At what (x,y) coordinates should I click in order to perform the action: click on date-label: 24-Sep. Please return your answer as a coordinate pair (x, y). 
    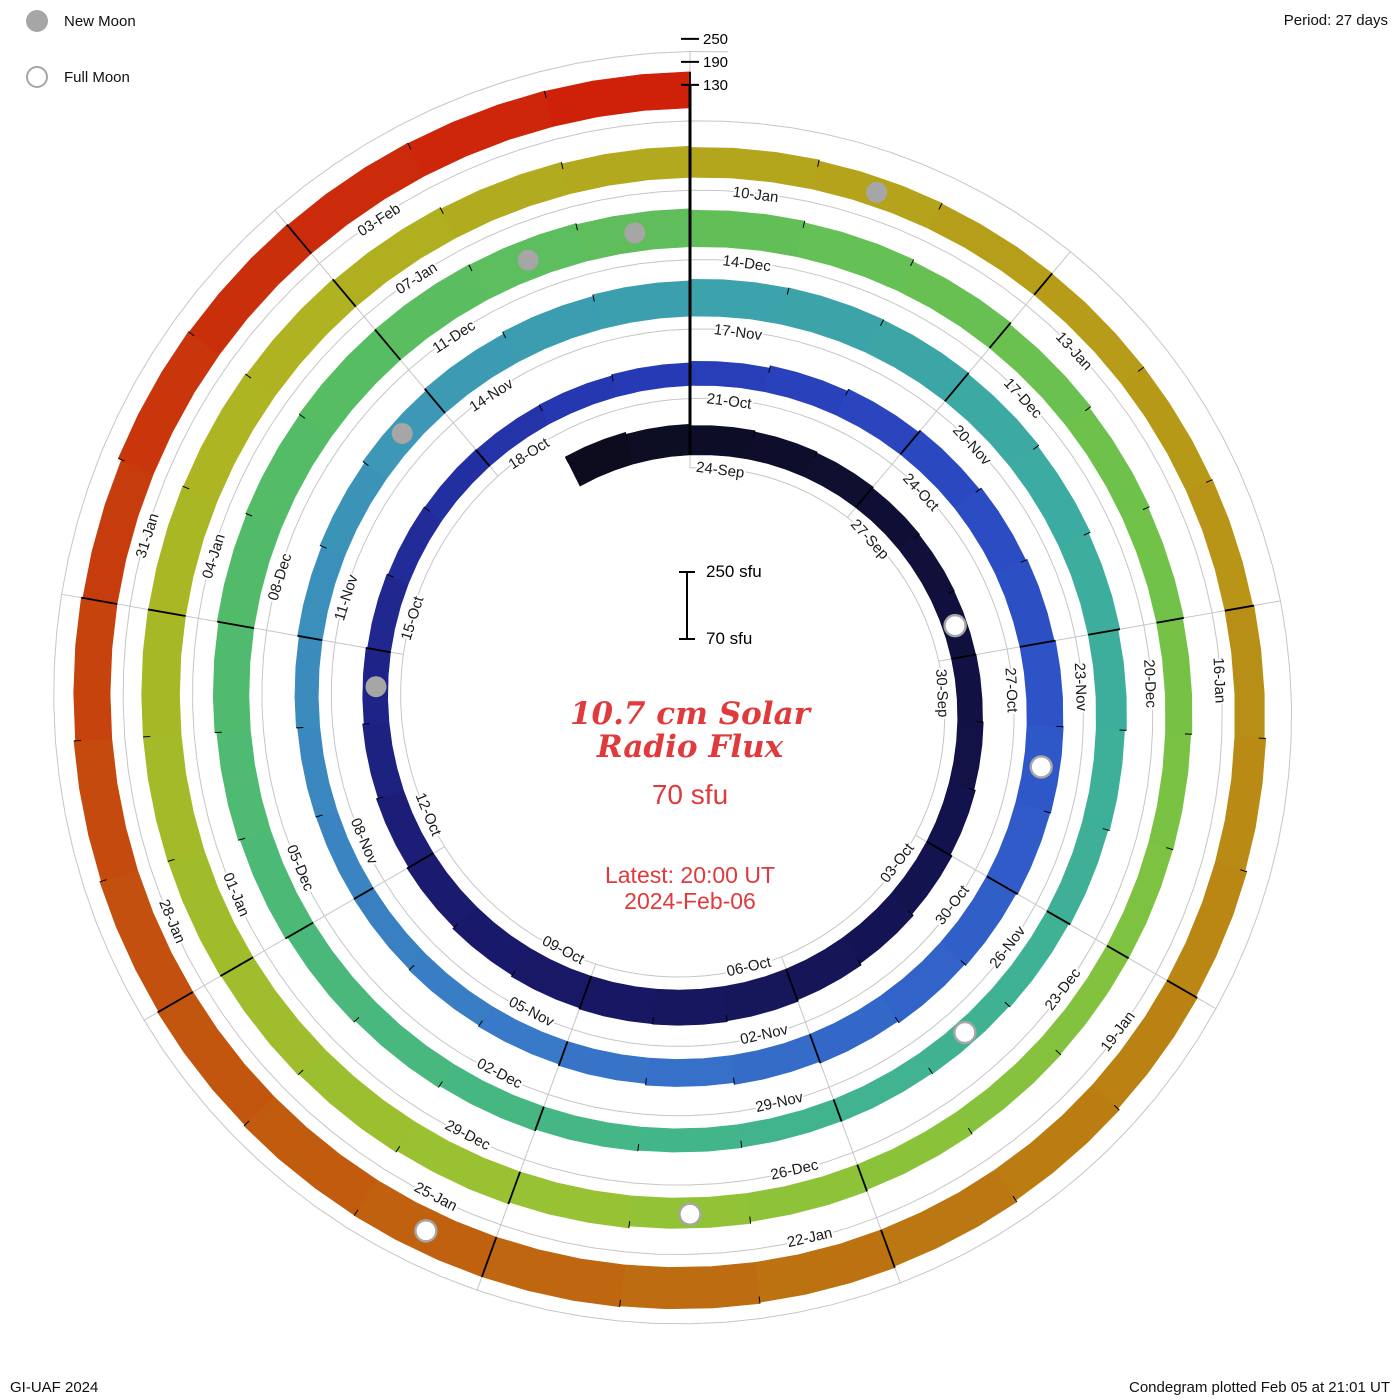
    Looking at the image, I should click on (720, 470).